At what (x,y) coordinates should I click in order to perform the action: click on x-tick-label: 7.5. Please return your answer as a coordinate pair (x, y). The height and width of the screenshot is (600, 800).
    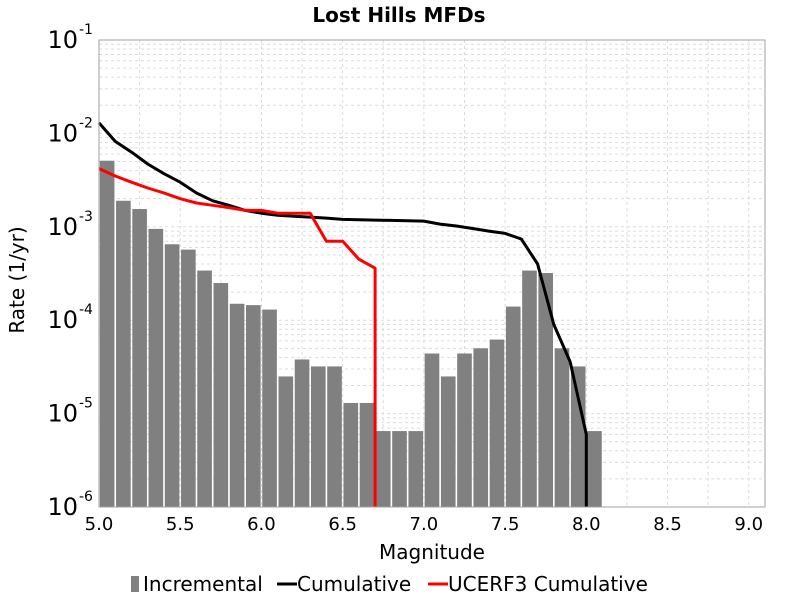
    Looking at the image, I should click on (505, 524).